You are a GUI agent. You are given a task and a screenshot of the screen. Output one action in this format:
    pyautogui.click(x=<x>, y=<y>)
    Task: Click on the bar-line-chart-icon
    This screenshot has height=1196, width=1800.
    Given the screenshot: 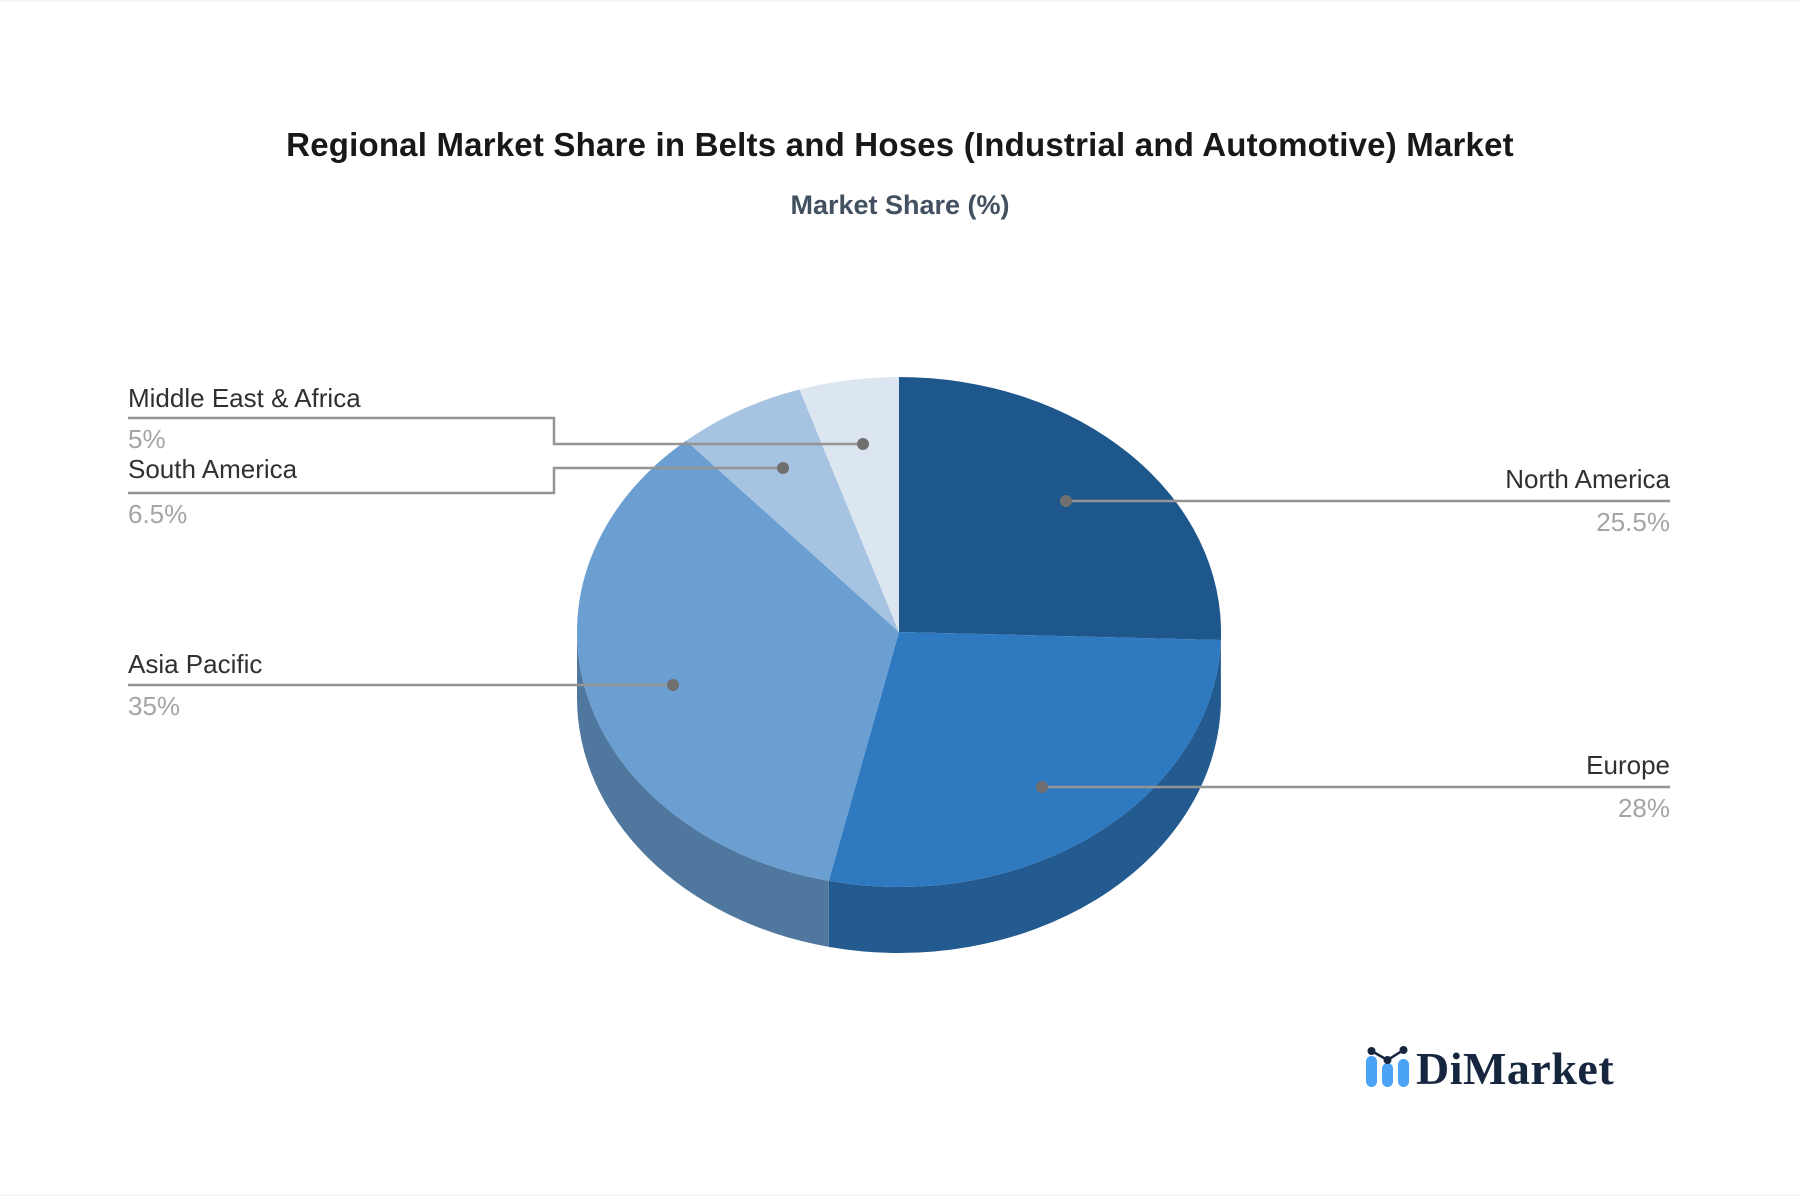 What is the action you would take?
    pyautogui.click(x=1387, y=1066)
    